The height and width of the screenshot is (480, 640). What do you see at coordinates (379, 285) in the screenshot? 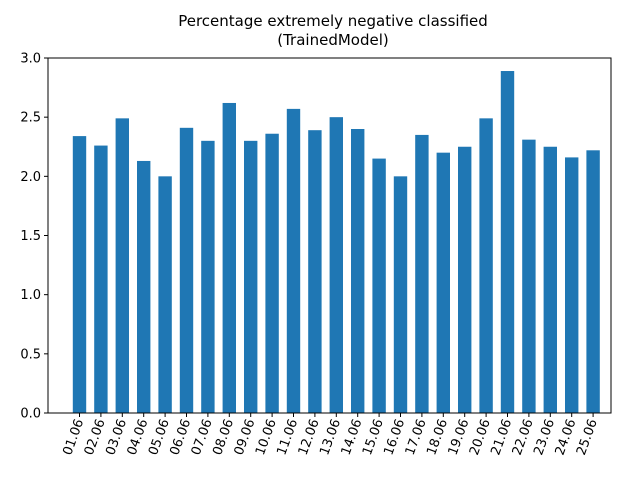
I see `bar-15.06` at bounding box center [379, 285].